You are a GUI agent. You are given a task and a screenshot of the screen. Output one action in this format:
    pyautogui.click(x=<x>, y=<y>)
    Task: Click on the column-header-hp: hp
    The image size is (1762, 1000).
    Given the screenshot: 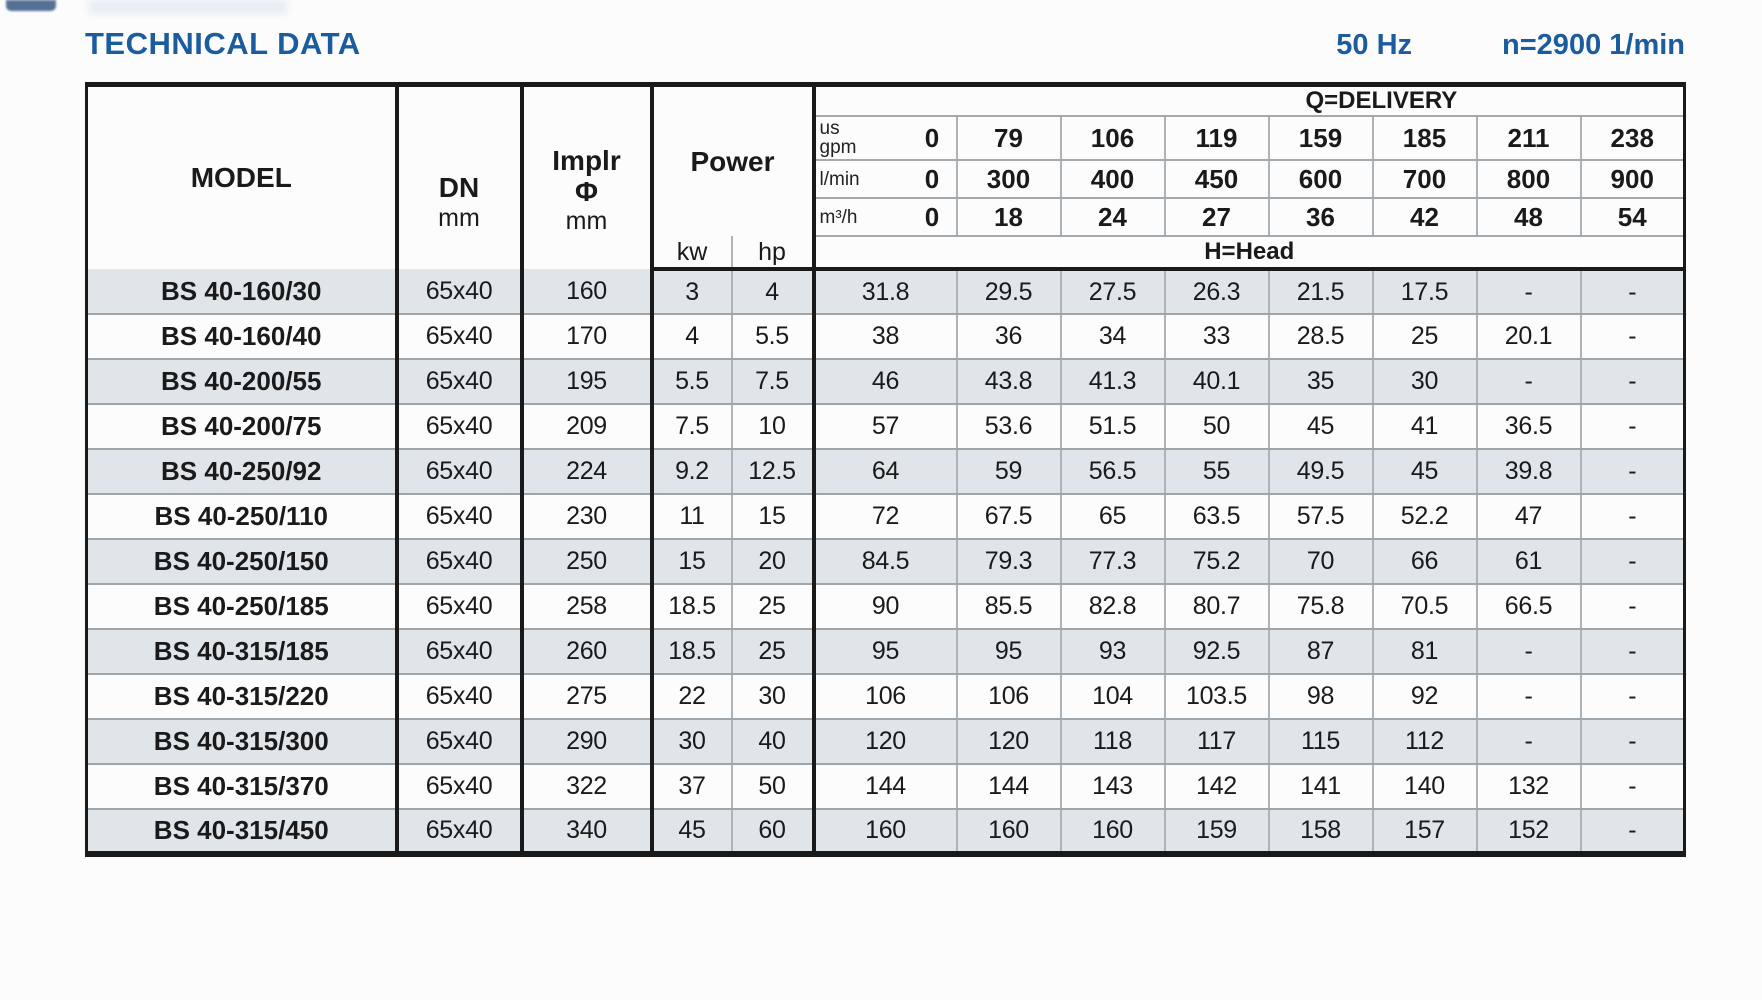 What is the action you would take?
    pyautogui.click(x=772, y=253)
    